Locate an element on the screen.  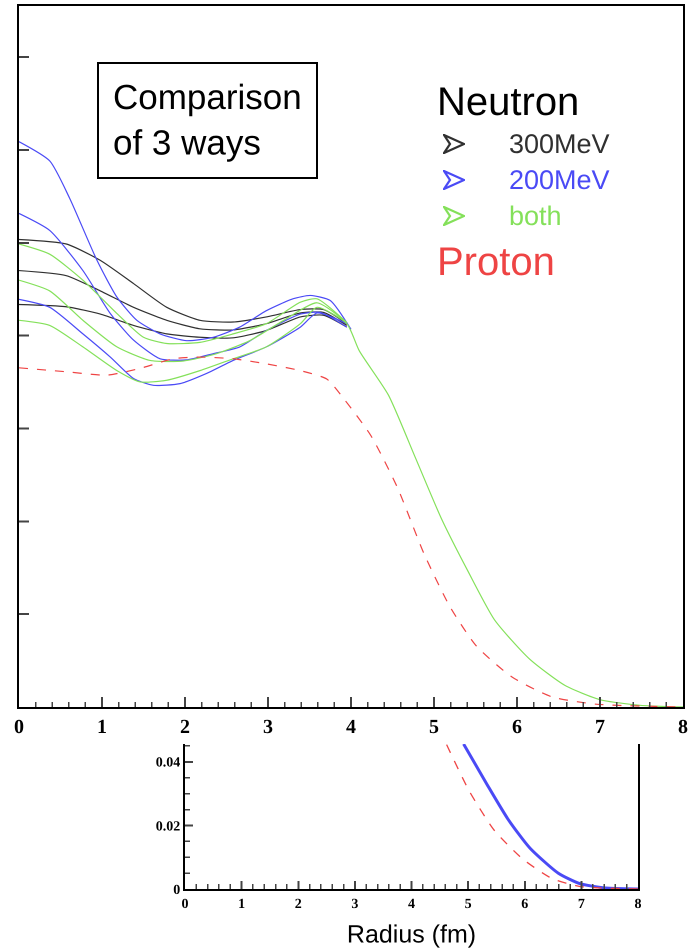
y-tick-label: 0.04 is located at coordinates (168, 763).